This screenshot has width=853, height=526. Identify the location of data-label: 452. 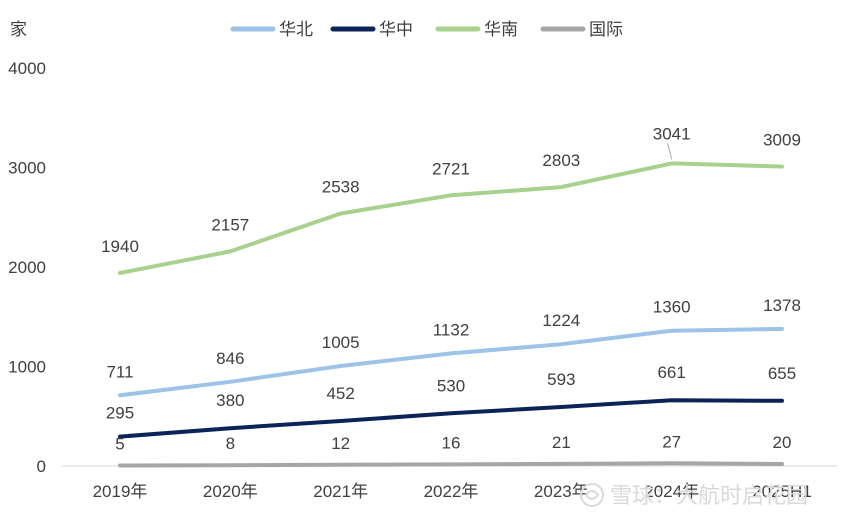
(340, 393).